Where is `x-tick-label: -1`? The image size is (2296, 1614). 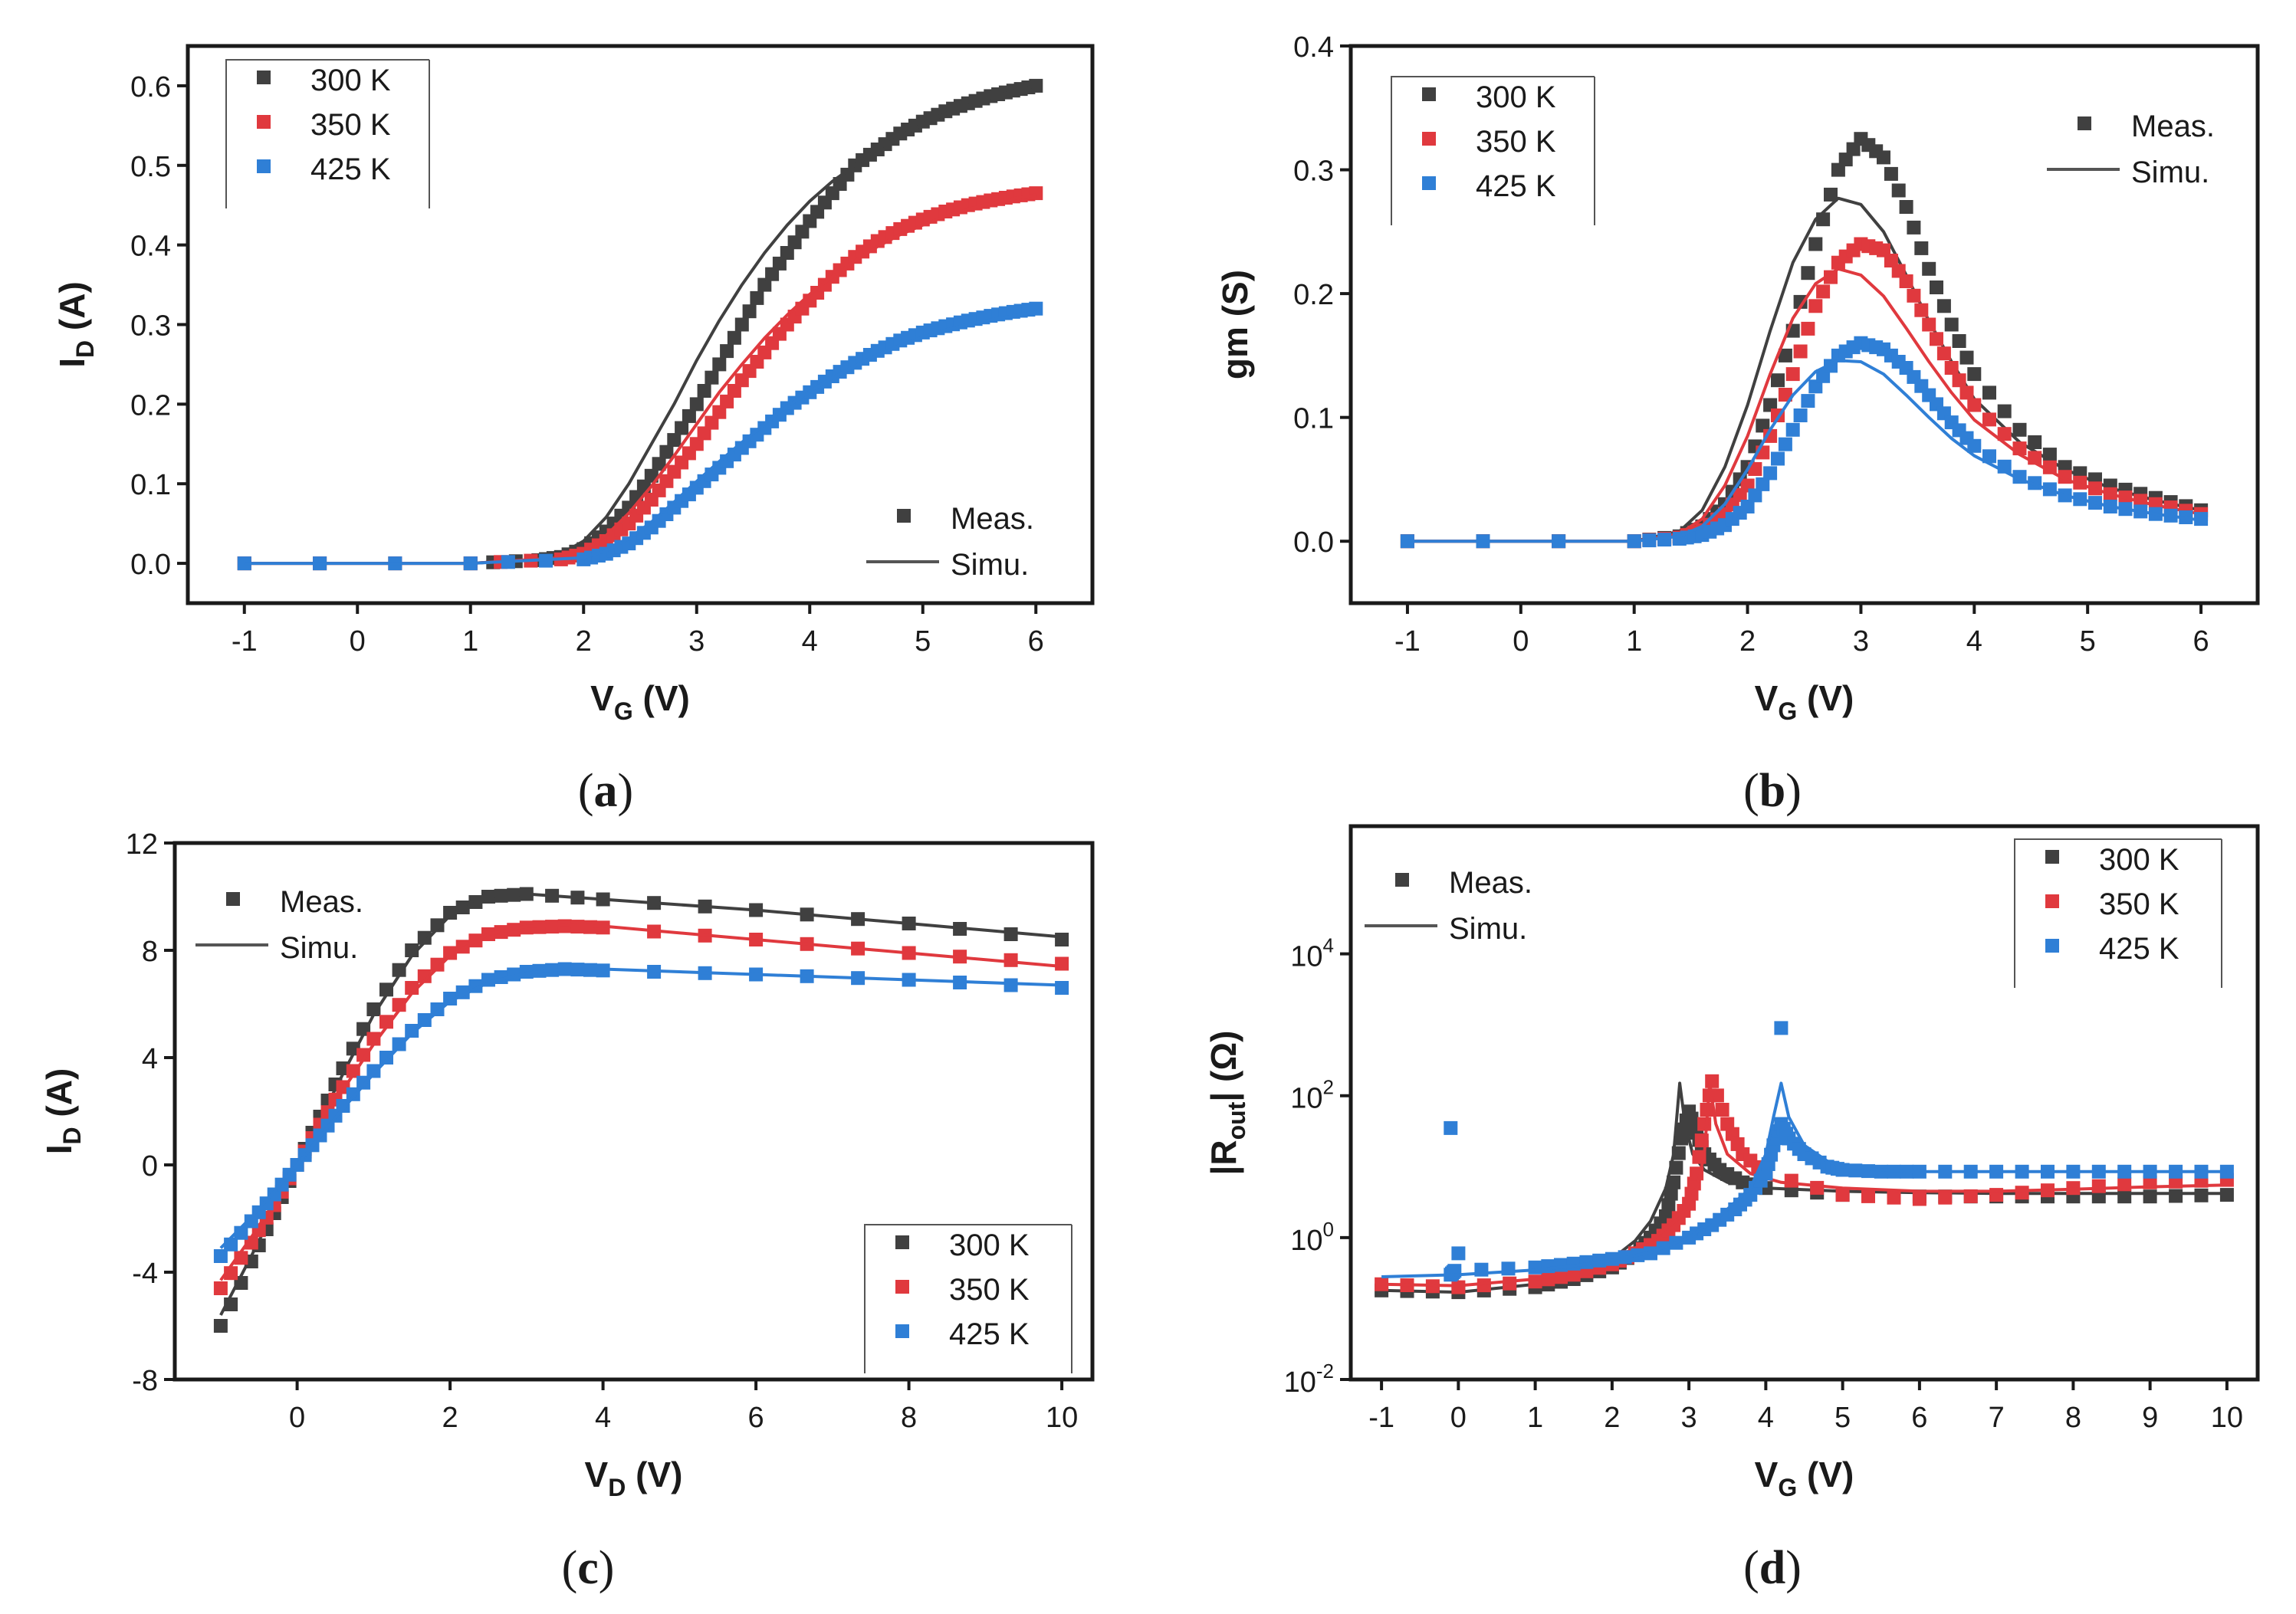
x-tick-label: -1 is located at coordinates (1407, 641).